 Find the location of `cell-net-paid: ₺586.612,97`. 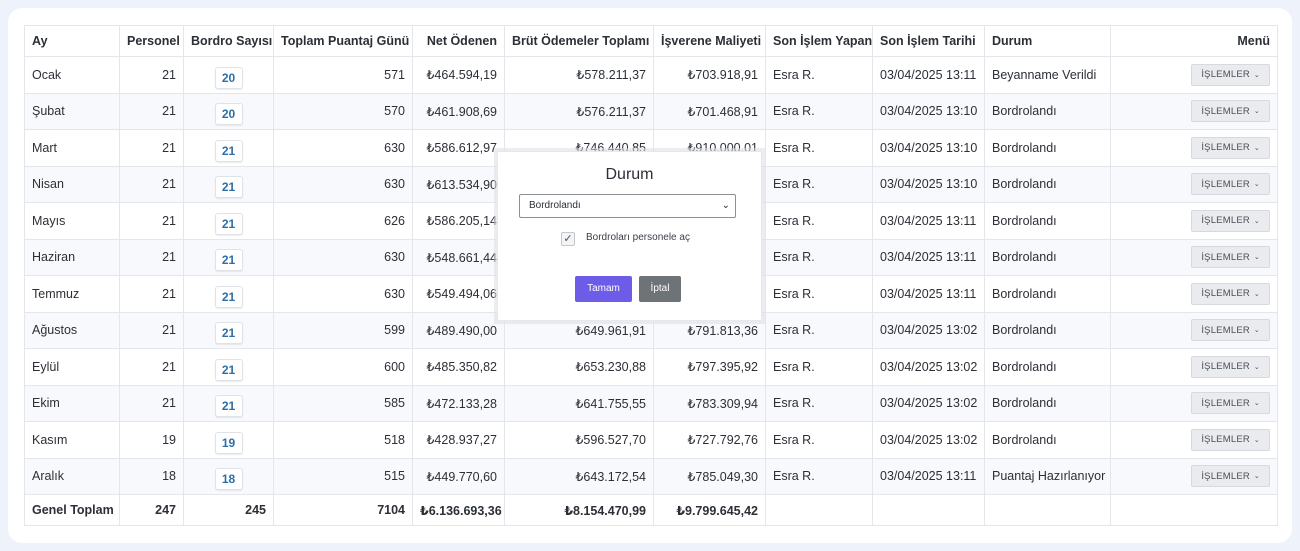

cell-net-paid: ₺586.612,97 is located at coordinates (458, 148).